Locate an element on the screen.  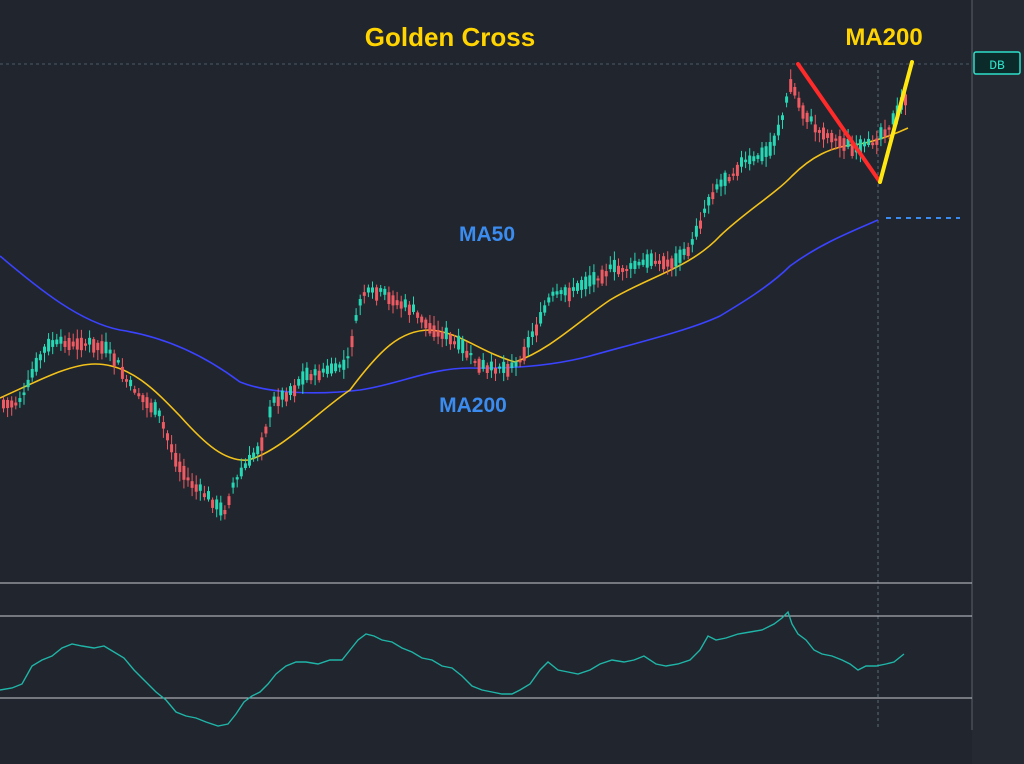
yellow-trend-arrow is located at coordinates (896, 122).